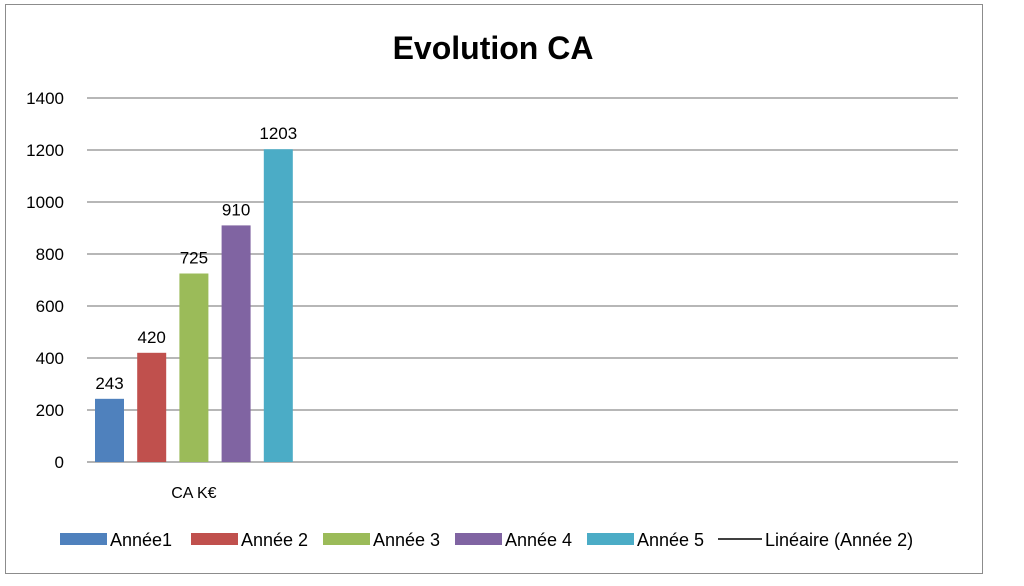  Describe the element at coordinates (152, 337) in the screenshot. I see `data-label: 420` at that location.